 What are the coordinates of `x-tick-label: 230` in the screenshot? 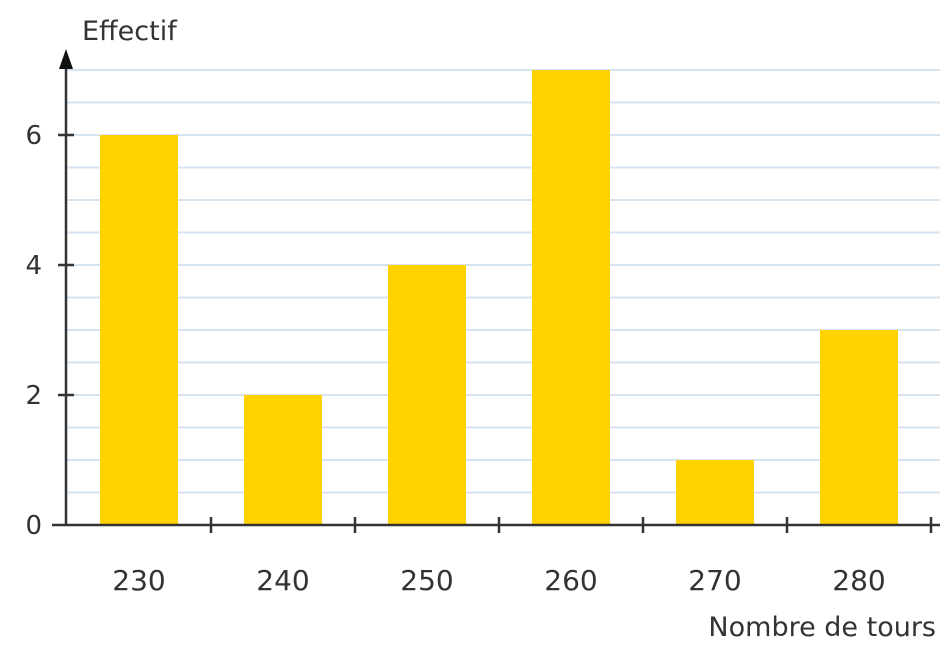 It's located at (138, 580).